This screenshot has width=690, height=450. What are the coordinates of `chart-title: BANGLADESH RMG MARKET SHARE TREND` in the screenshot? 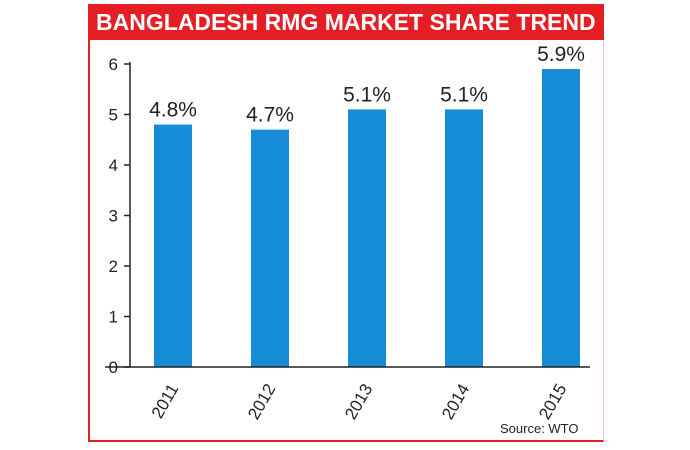 It's located at (346, 22).